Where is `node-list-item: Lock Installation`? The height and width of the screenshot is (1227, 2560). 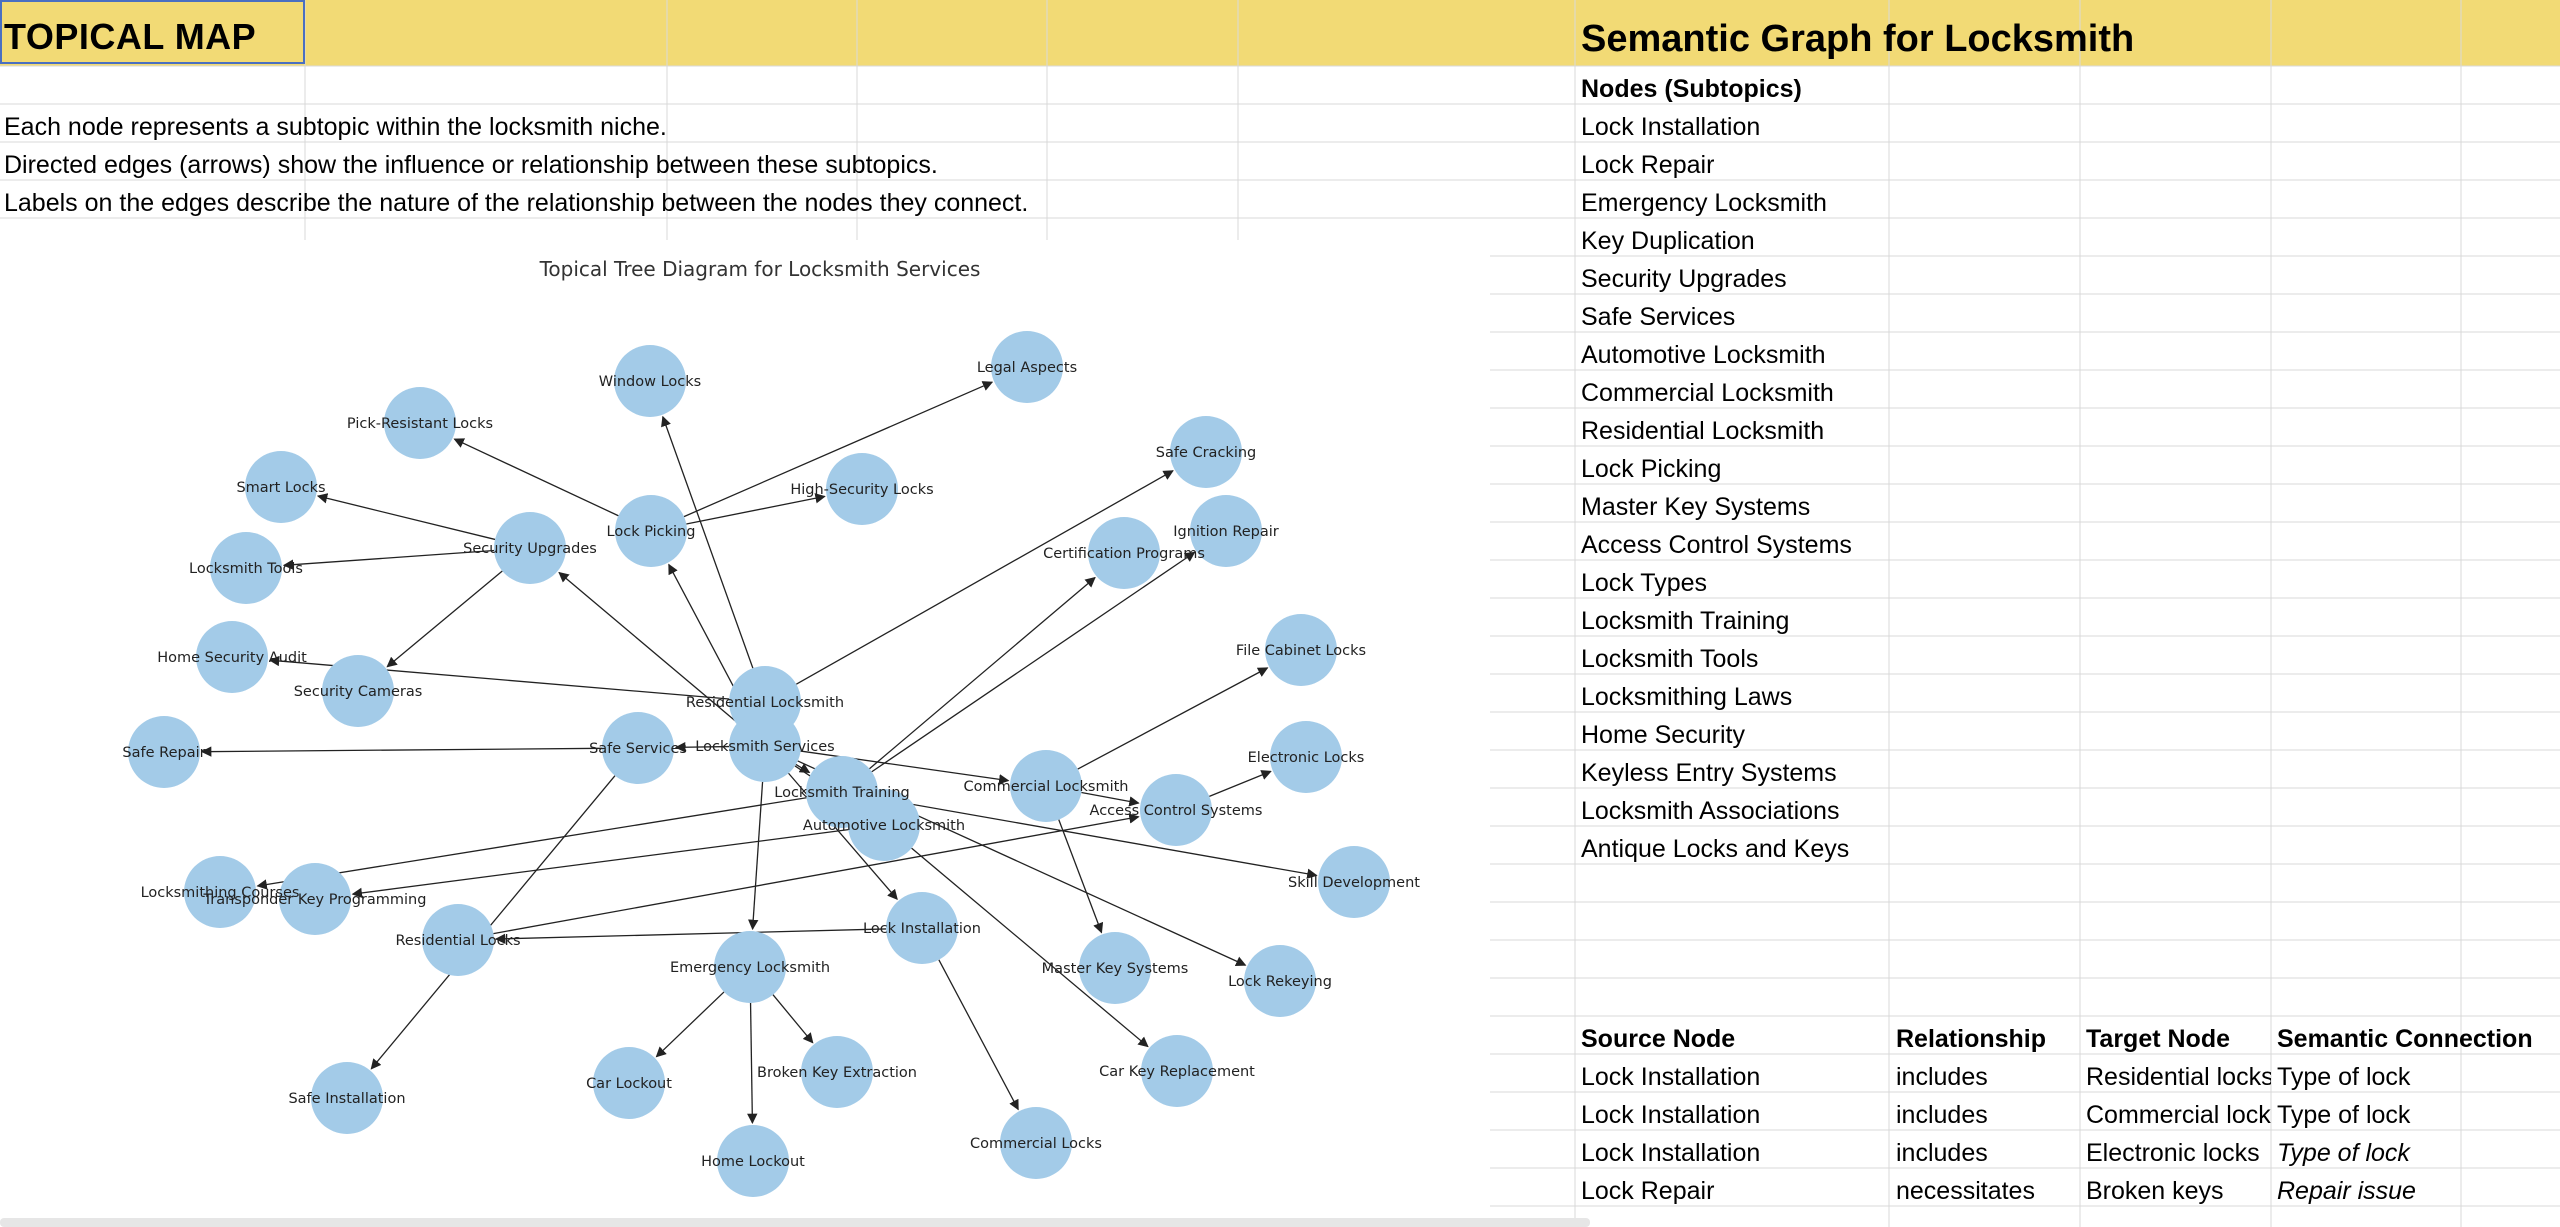
node-list-item: Lock Installation is located at coordinates (1671, 127).